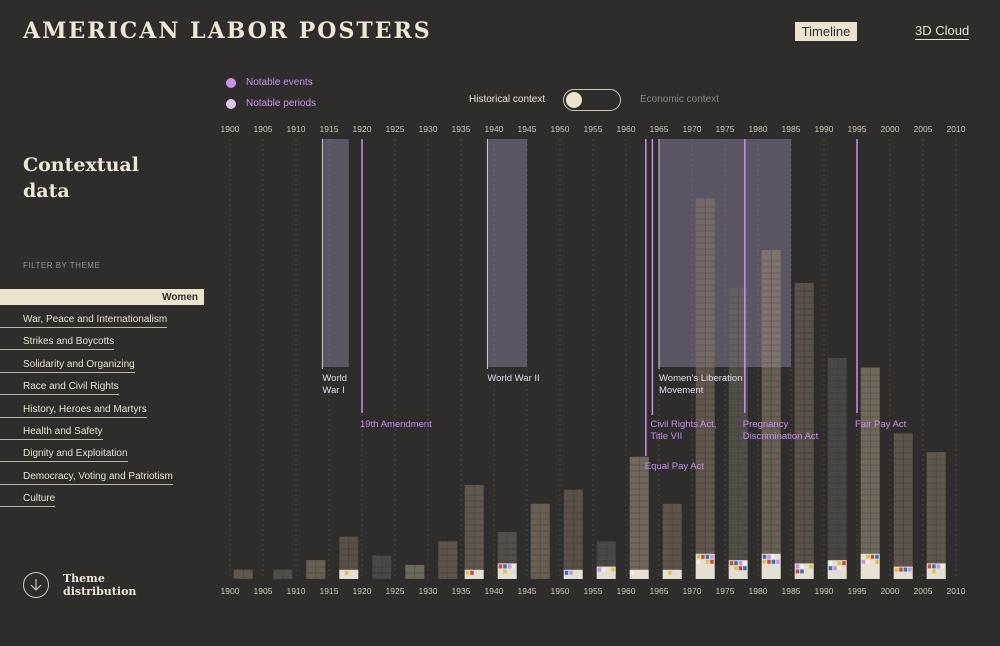  Describe the element at coordinates (263, 129) in the screenshot. I see `x-tick-label-top: 1905` at that location.